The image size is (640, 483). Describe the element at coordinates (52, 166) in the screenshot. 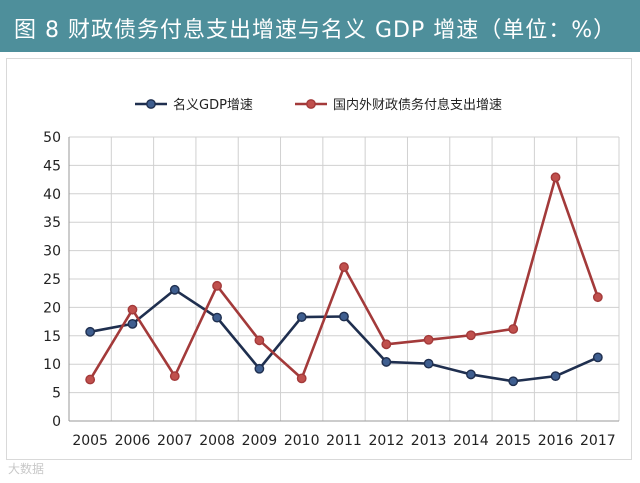

I see `y-tick-label: 45` at that location.